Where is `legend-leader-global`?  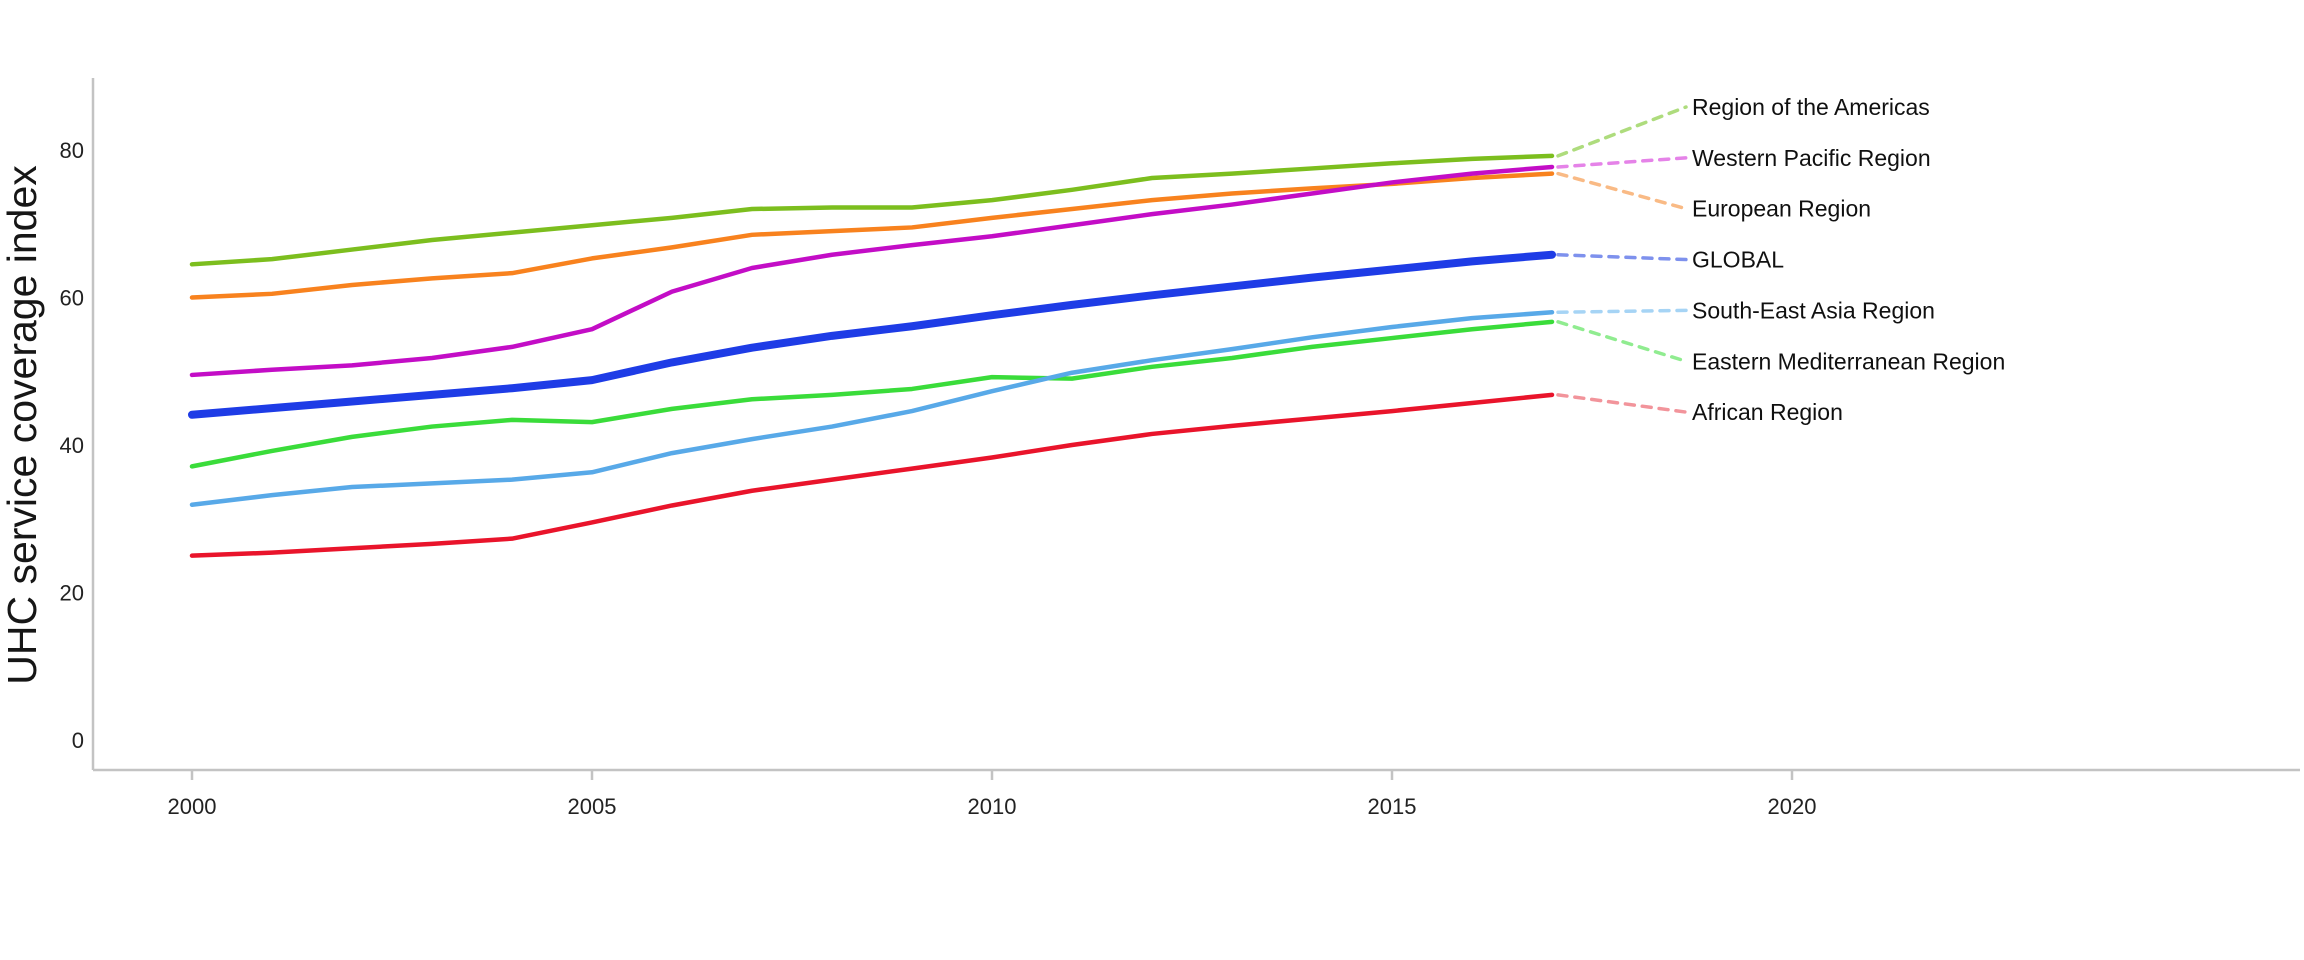 legend-leader-global is located at coordinates (1622, 257).